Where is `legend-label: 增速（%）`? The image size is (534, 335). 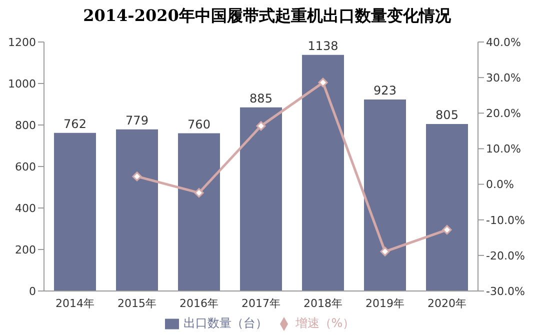
legend-label: 增速（%） is located at coordinates (325, 323).